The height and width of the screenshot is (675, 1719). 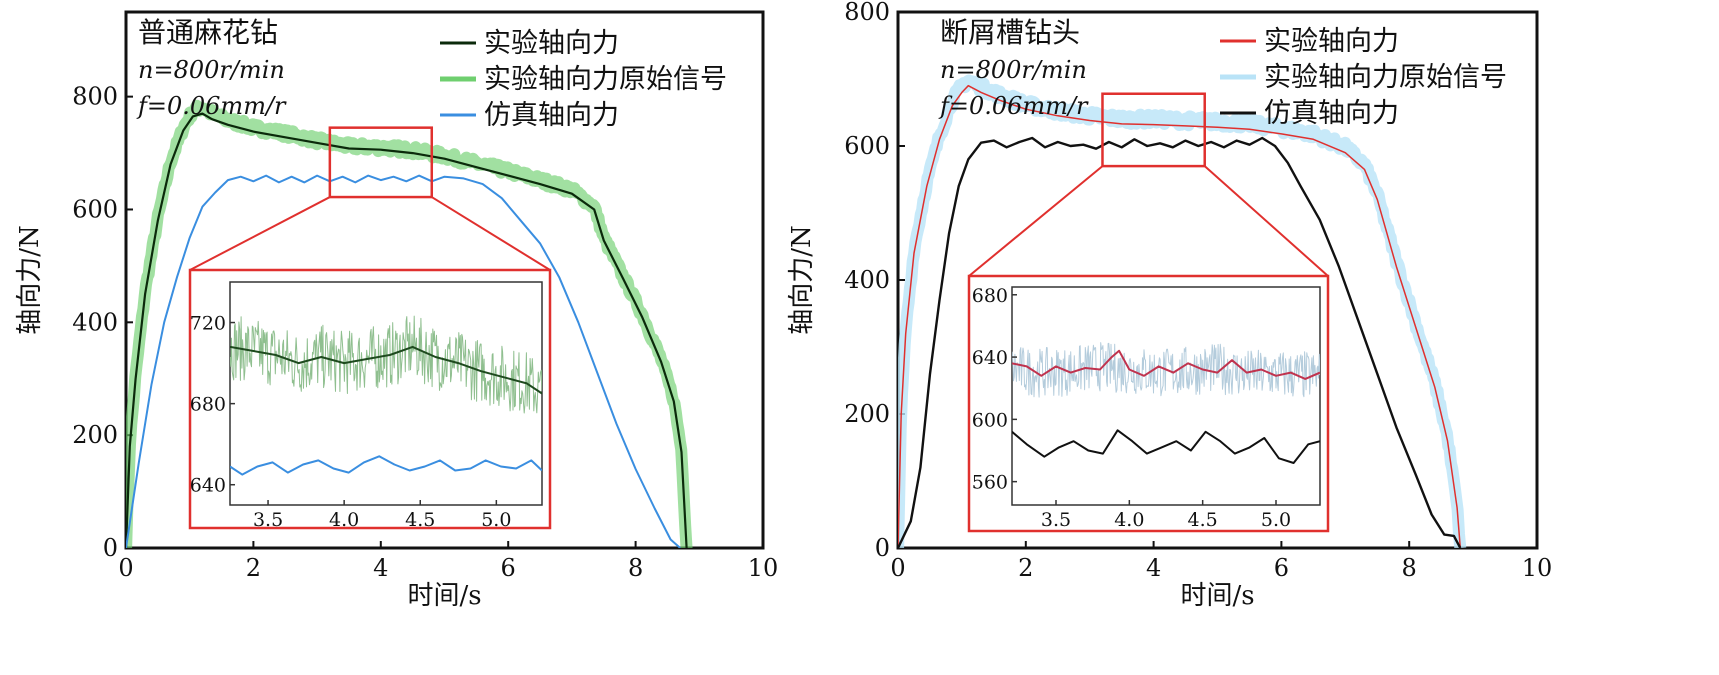 What do you see at coordinates (990, 420) in the screenshot?
I see `inset-y-tick-label: 600` at bounding box center [990, 420].